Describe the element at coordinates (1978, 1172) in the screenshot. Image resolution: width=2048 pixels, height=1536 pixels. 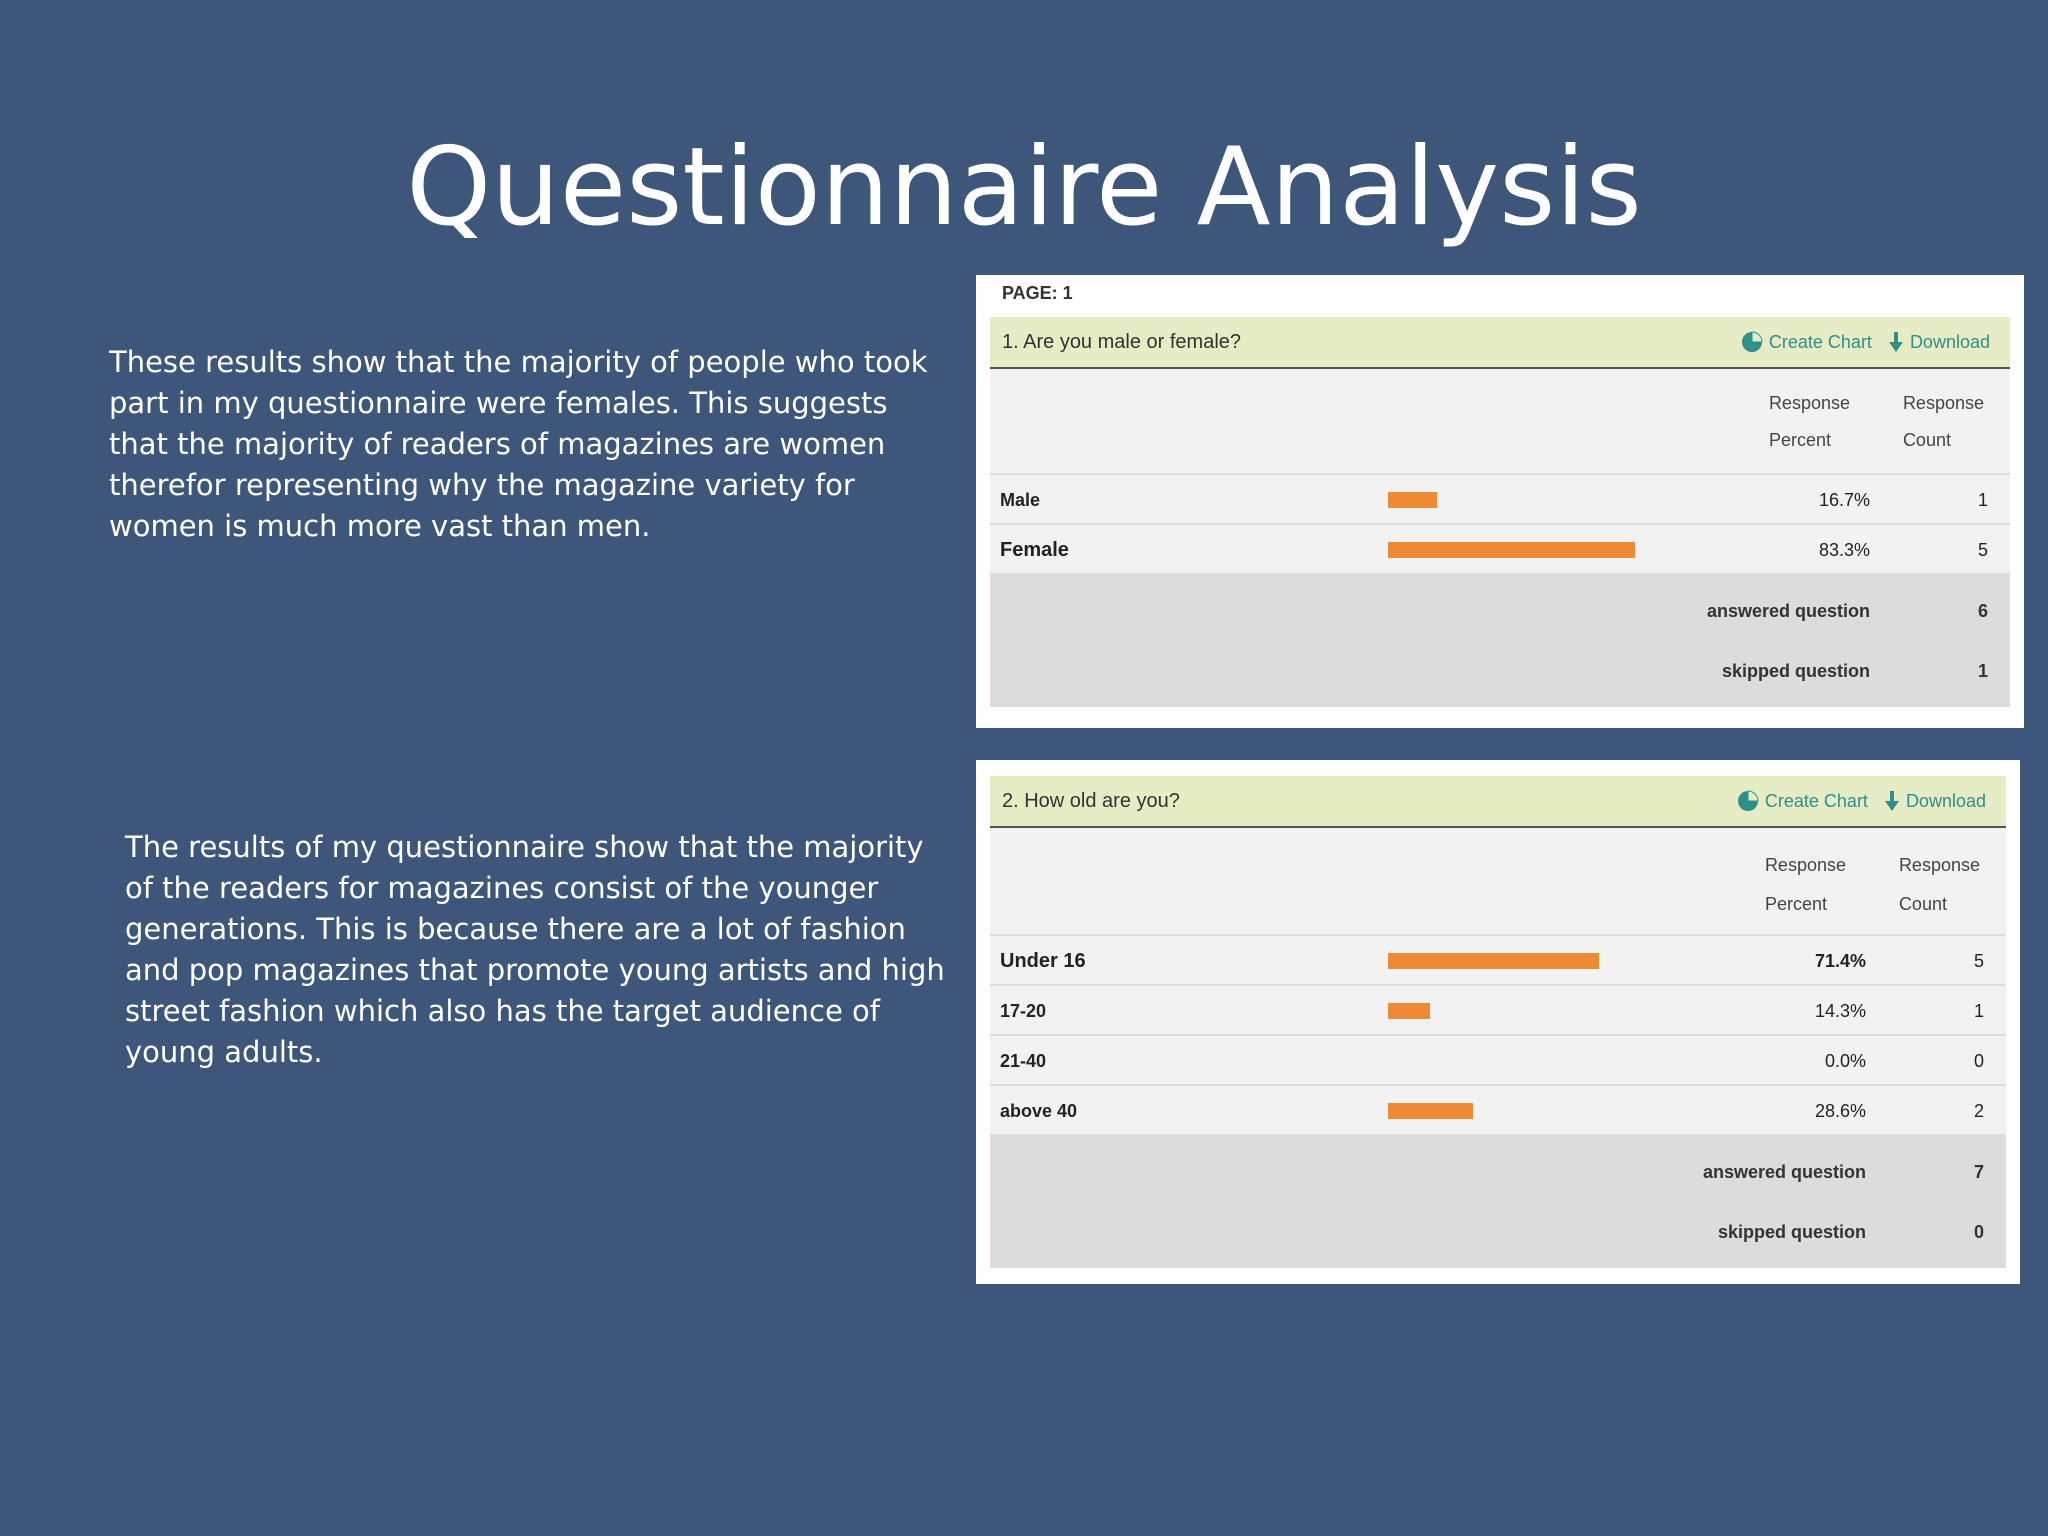
I see `answered-count: 7` at that location.